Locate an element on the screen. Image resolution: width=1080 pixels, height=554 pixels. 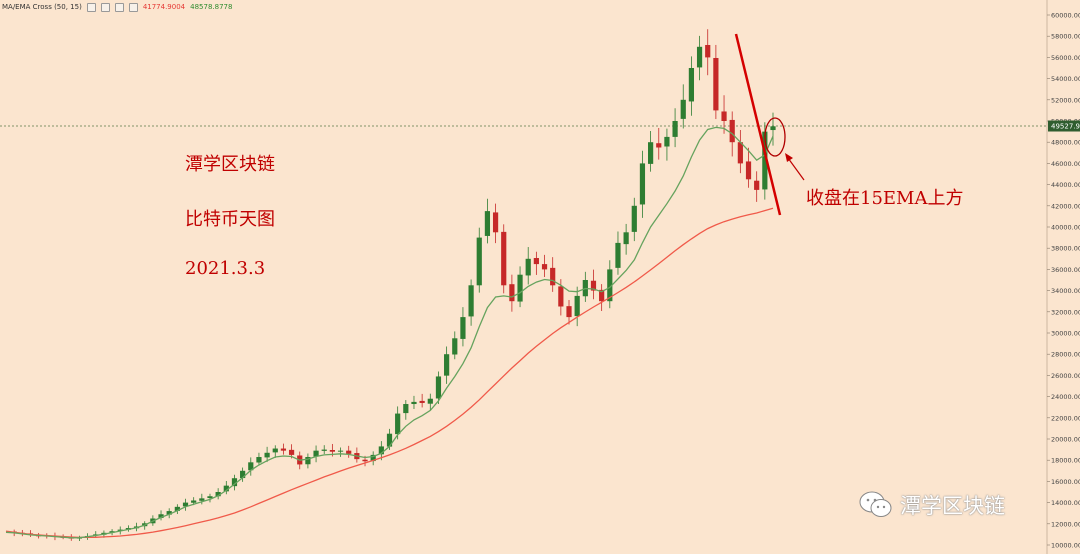
tick-label: 20000.00 is located at coordinates (1065, 440).